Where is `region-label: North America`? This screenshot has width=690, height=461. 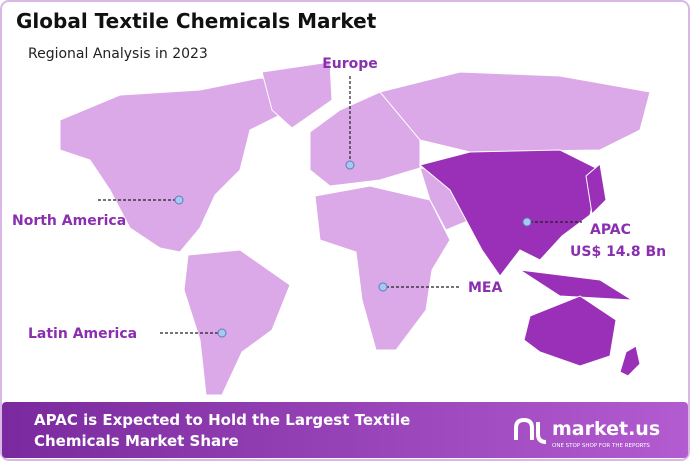
region-label: North America is located at coordinates (69, 221).